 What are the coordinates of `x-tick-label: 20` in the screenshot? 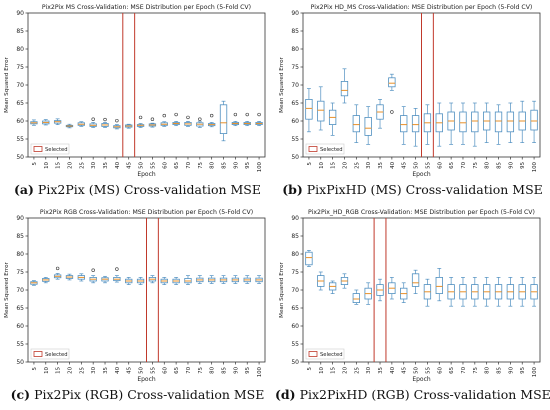 It's located at (345, 369).